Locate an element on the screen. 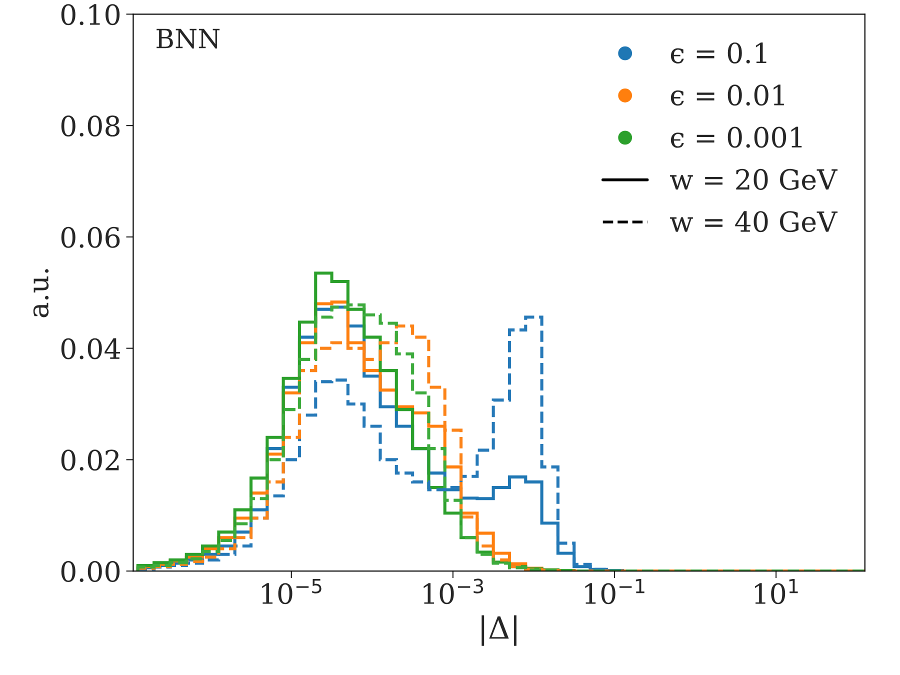 The height and width of the screenshot is (675, 900). legend-label: ϵ = 0.1 is located at coordinates (718, 53).